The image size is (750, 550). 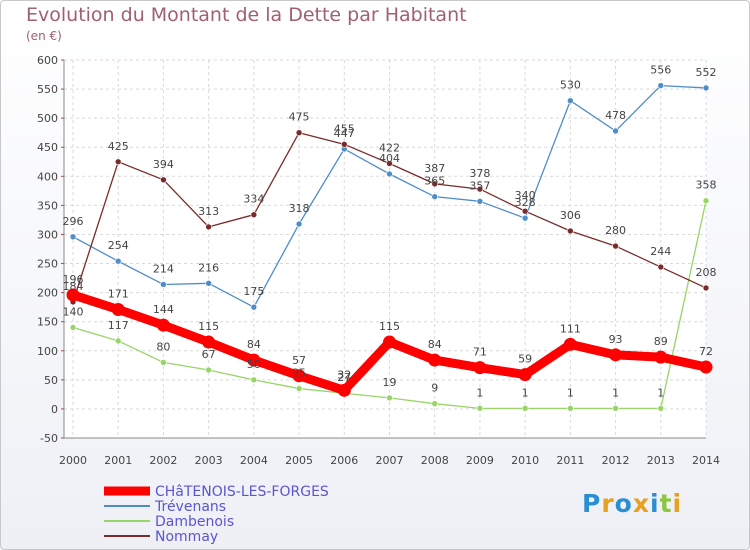 What do you see at coordinates (186, 537) in the screenshot?
I see `legend-entry: Nommay` at bounding box center [186, 537].